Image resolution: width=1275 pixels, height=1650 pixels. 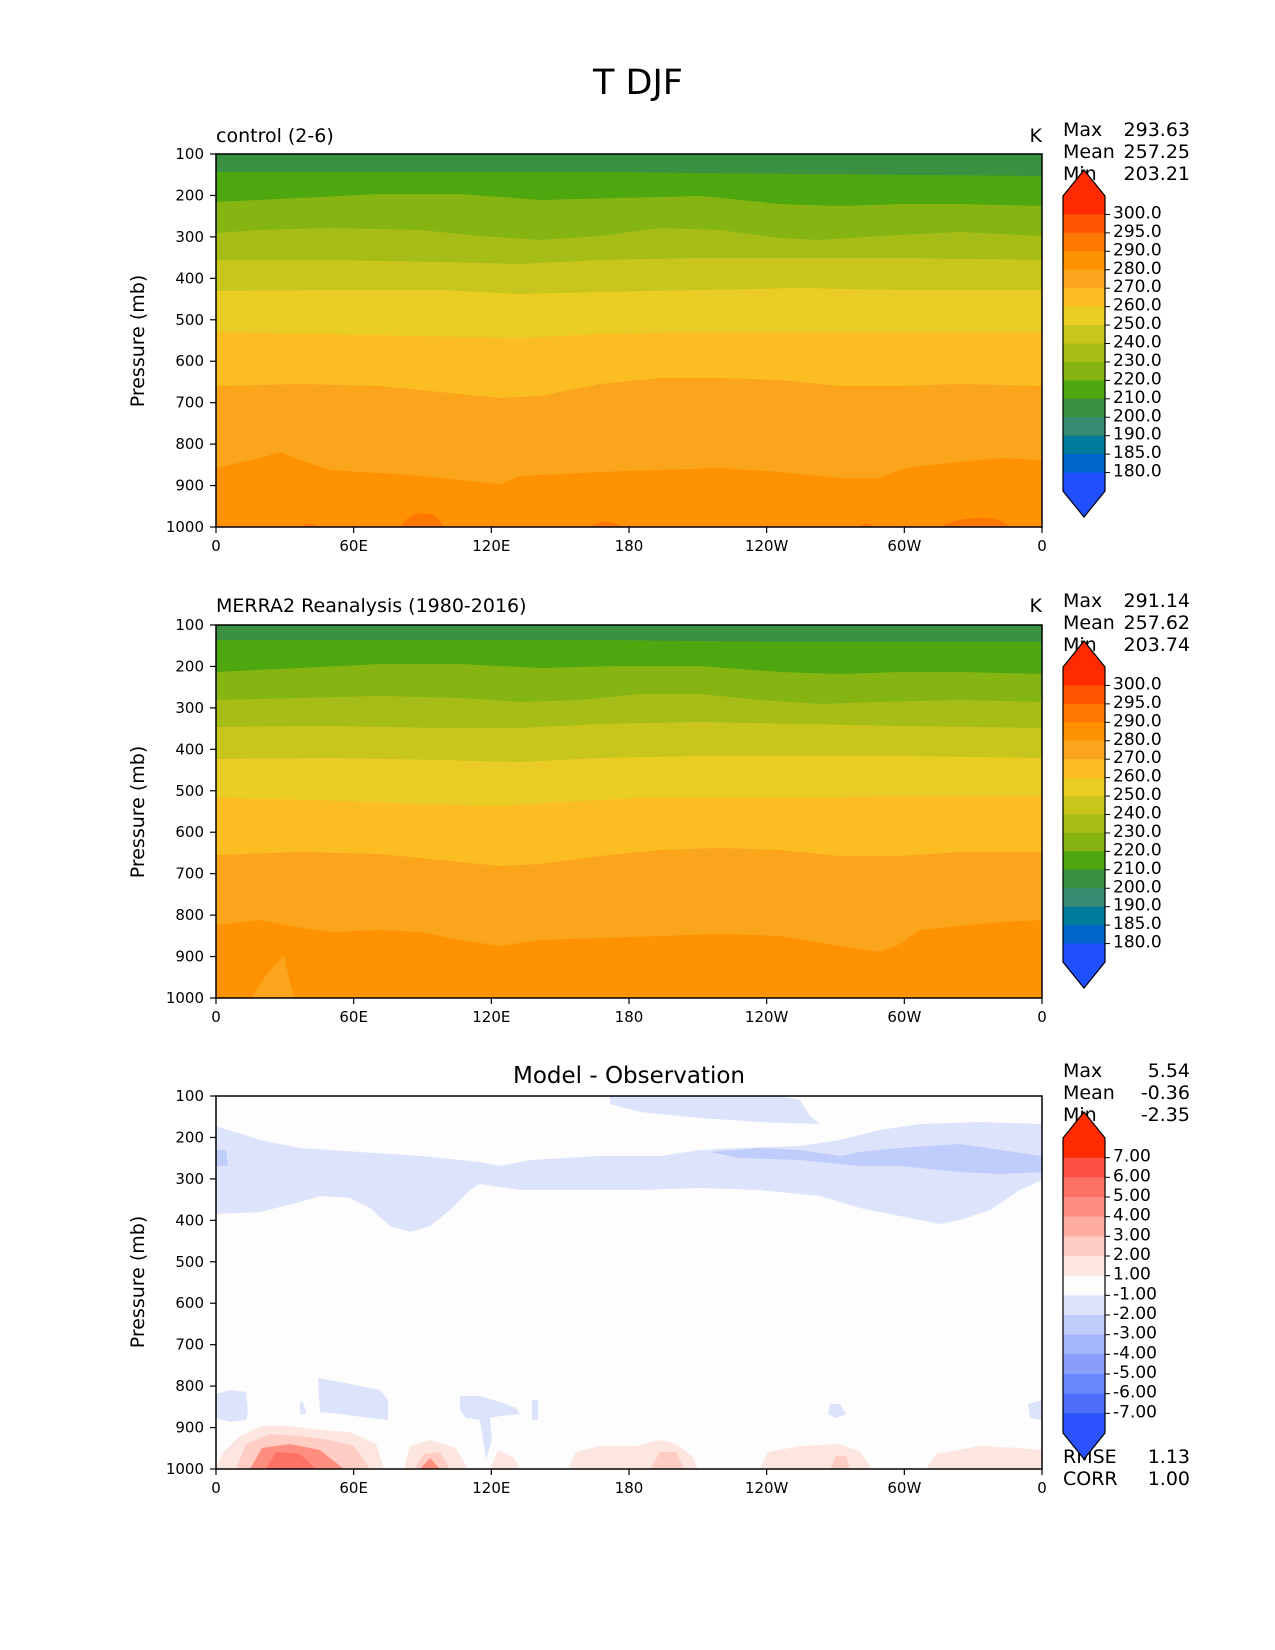 What do you see at coordinates (216, 1488) in the screenshot?
I see `x-tick-label: 0` at bounding box center [216, 1488].